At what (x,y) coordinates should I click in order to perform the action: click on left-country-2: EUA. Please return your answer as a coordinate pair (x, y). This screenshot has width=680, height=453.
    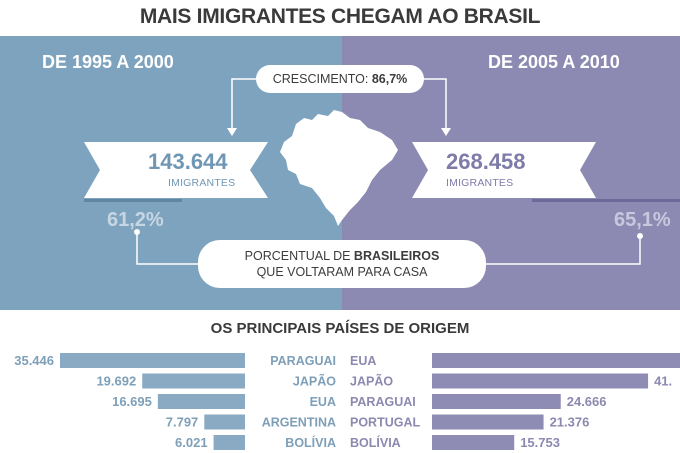
    Looking at the image, I should click on (323, 402).